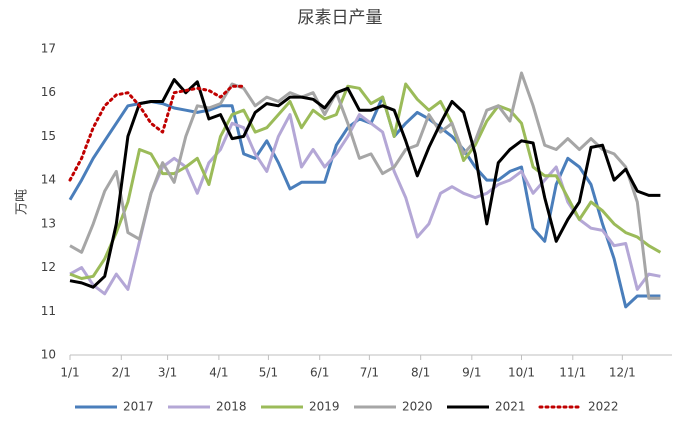  What do you see at coordinates (48, 311) in the screenshot?
I see `y-tick-label: 11` at bounding box center [48, 311].